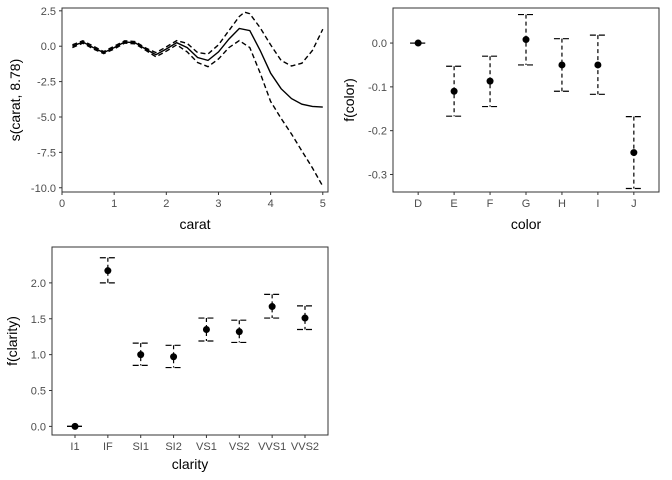 The width and height of the screenshot is (672, 480). What do you see at coordinates (239, 447) in the screenshot?
I see `x-tick-label: VS2` at bounding box center [239, 447].